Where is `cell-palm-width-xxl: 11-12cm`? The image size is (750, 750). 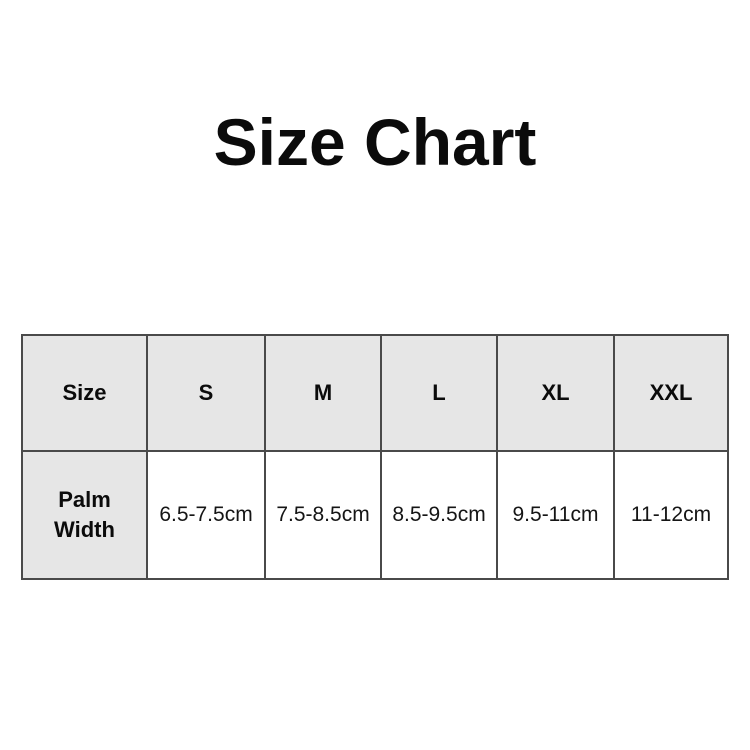
cell-palm-width-xxl: 11-12cm is located at coordinates (671, 515).